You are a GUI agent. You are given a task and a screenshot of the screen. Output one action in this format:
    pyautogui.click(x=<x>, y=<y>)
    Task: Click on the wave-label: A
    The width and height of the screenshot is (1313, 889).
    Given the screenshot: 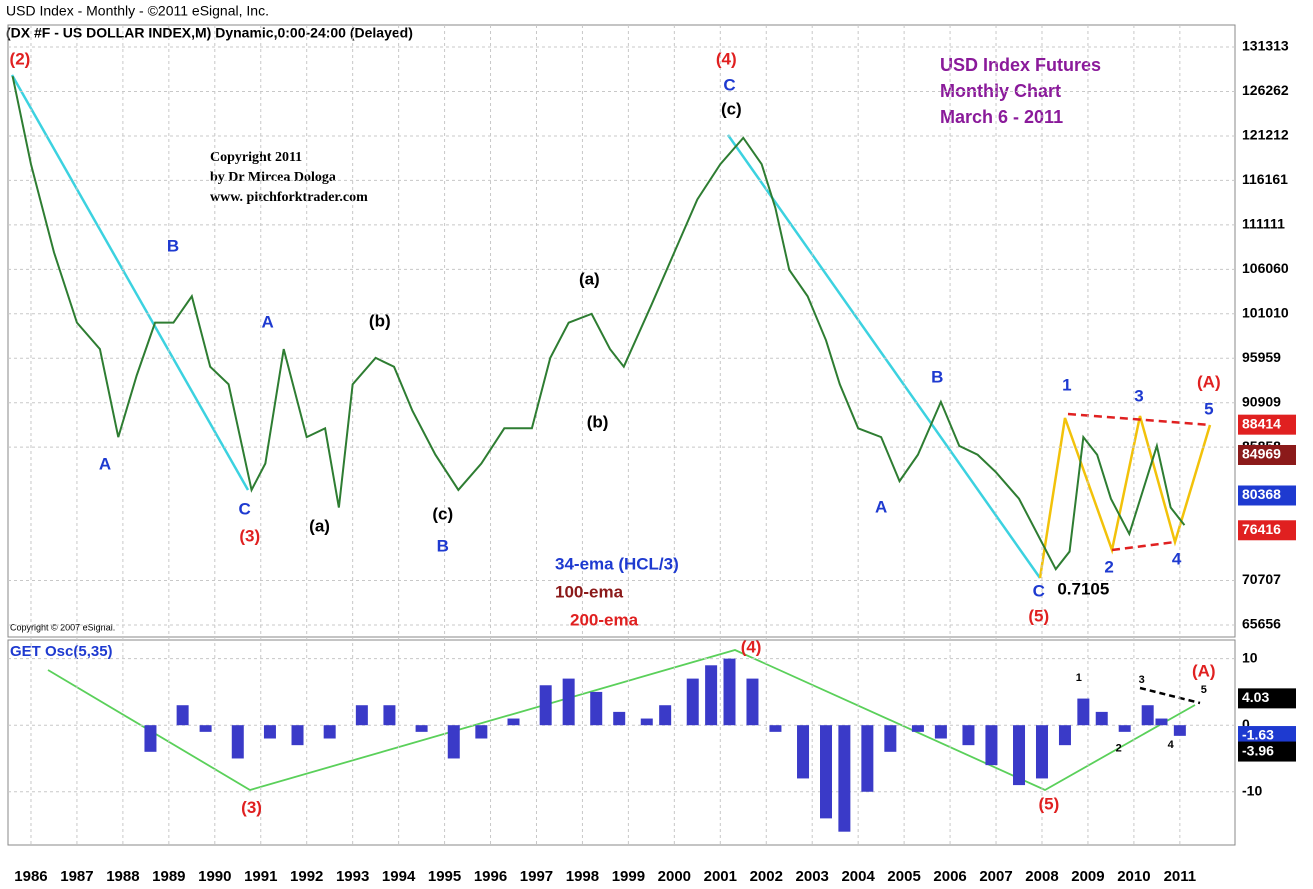 What is the action you would take?
    pyautogui.click(x=881, y=506)
    